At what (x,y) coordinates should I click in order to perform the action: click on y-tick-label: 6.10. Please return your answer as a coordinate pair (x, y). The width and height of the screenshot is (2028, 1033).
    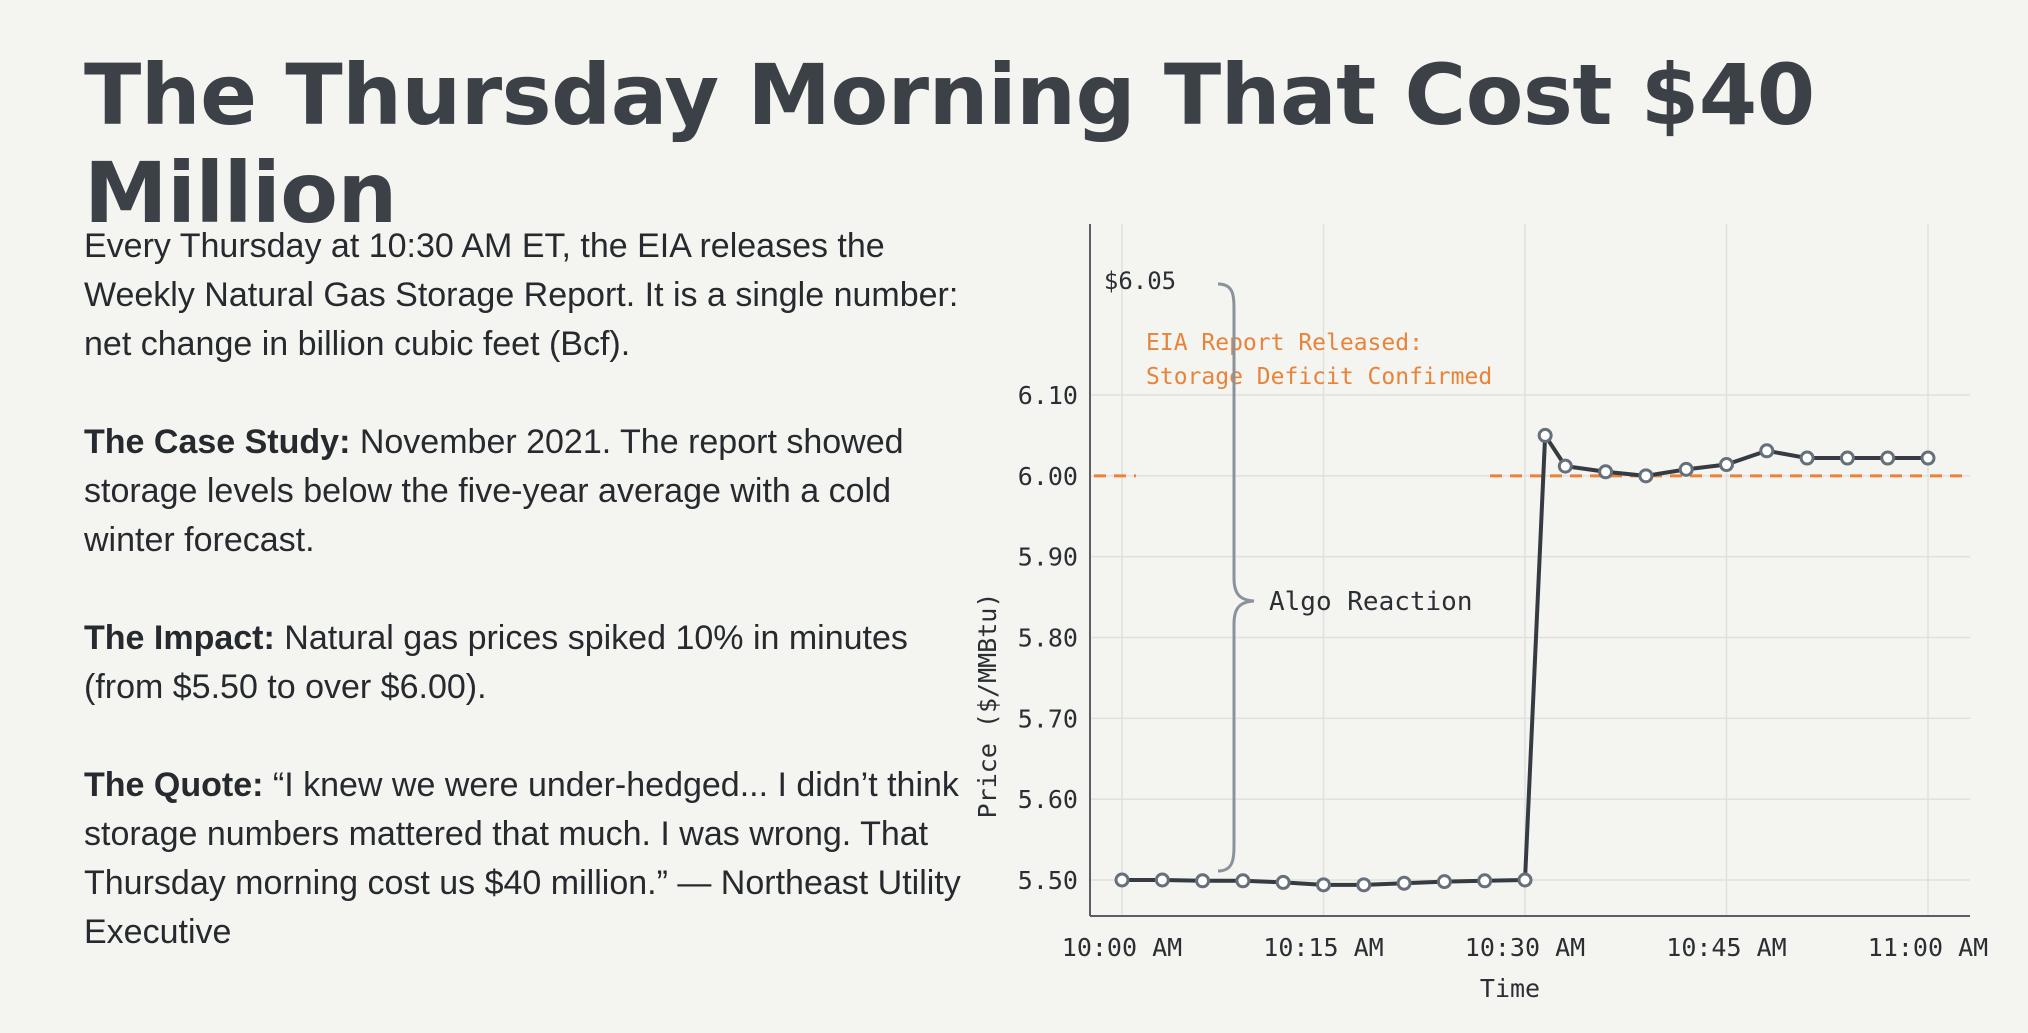
    Looking at the image, I should click on (1048, 395).